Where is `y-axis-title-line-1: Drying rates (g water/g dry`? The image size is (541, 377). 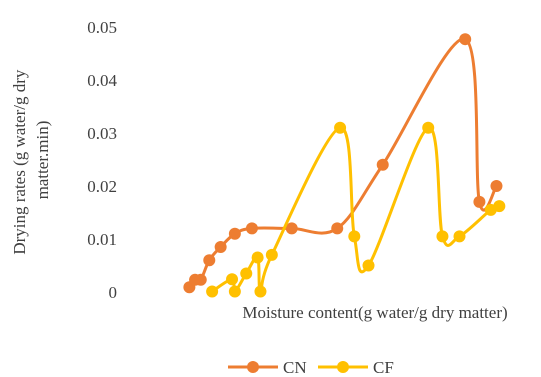
y-axis-title-line-1: Drying rates (g water/g dry is located at coordinates (19, 162).